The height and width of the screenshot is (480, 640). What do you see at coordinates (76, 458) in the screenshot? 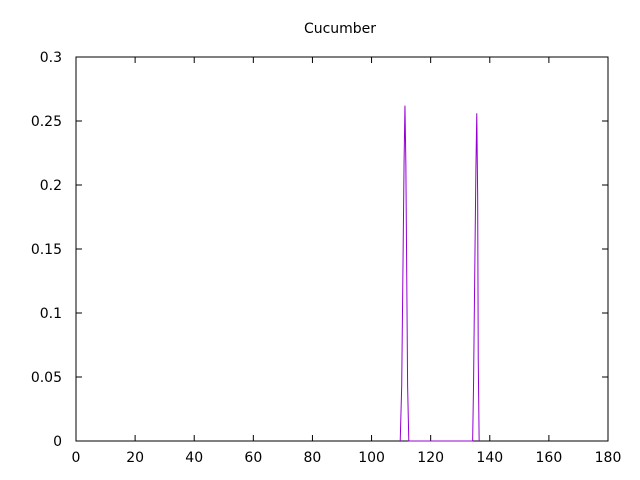
I see `x-tick-label: 0` at bounding box center [76, 458].